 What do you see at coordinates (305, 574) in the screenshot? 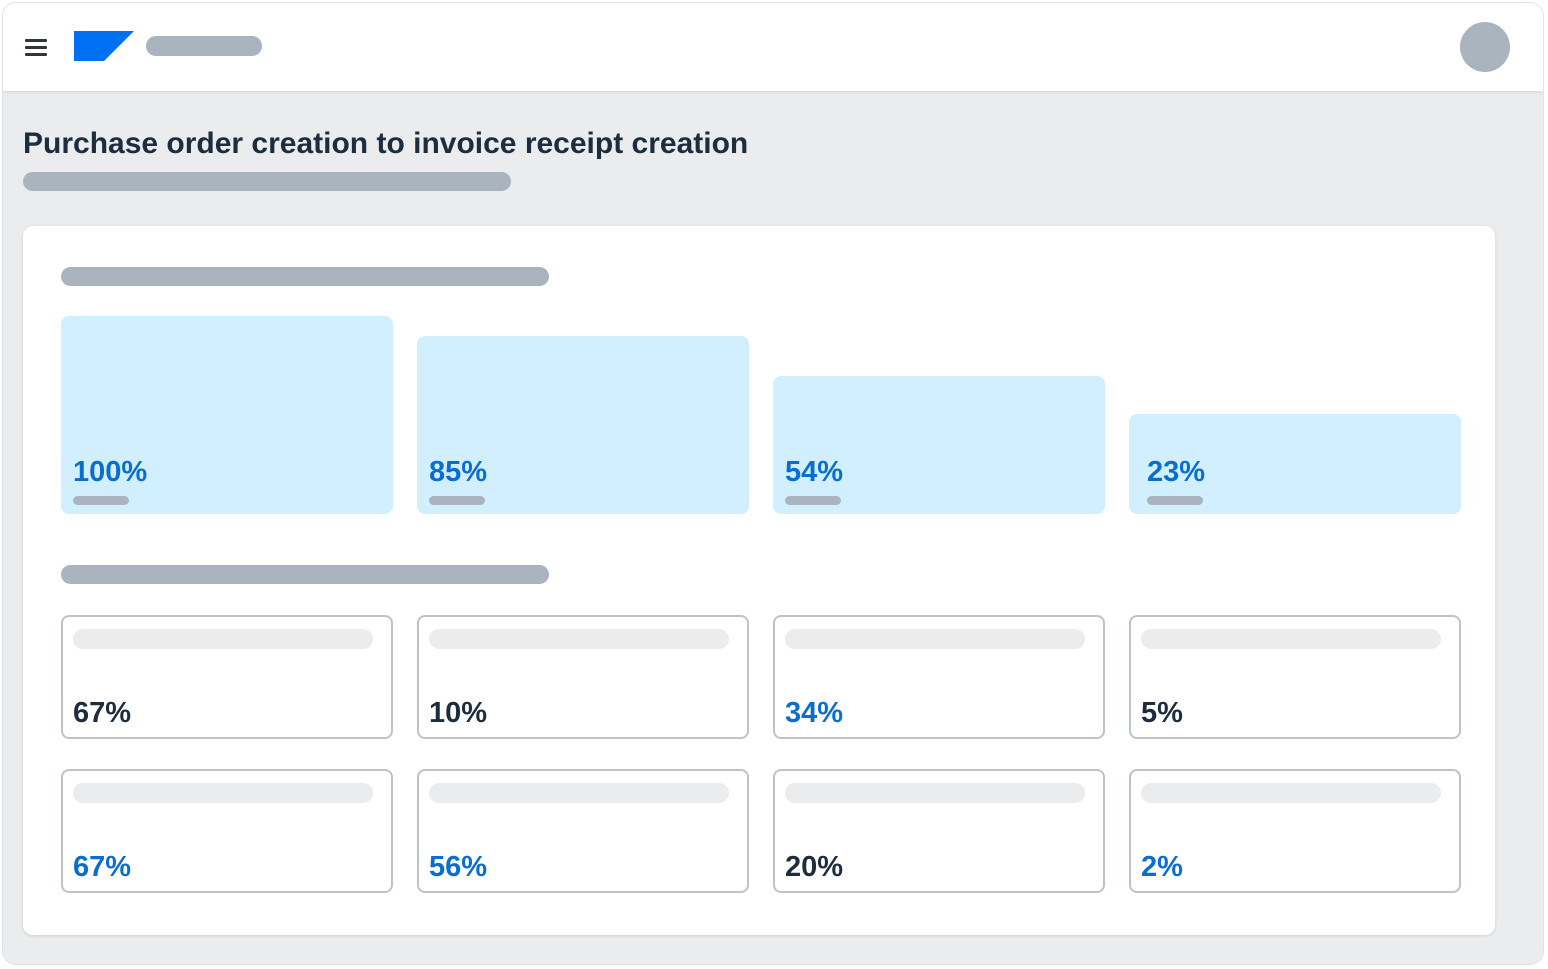
I see `metrics-section-title-placeholder` at bounding box center [305, 574].